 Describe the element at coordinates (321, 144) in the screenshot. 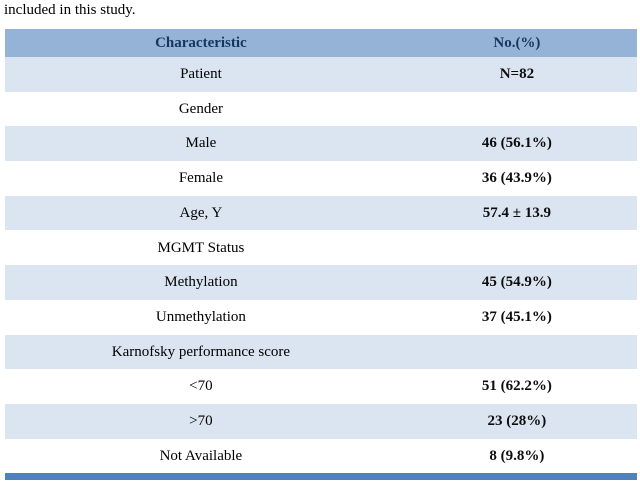

I see `table-row: Male 46 (56.1%)` at that location.